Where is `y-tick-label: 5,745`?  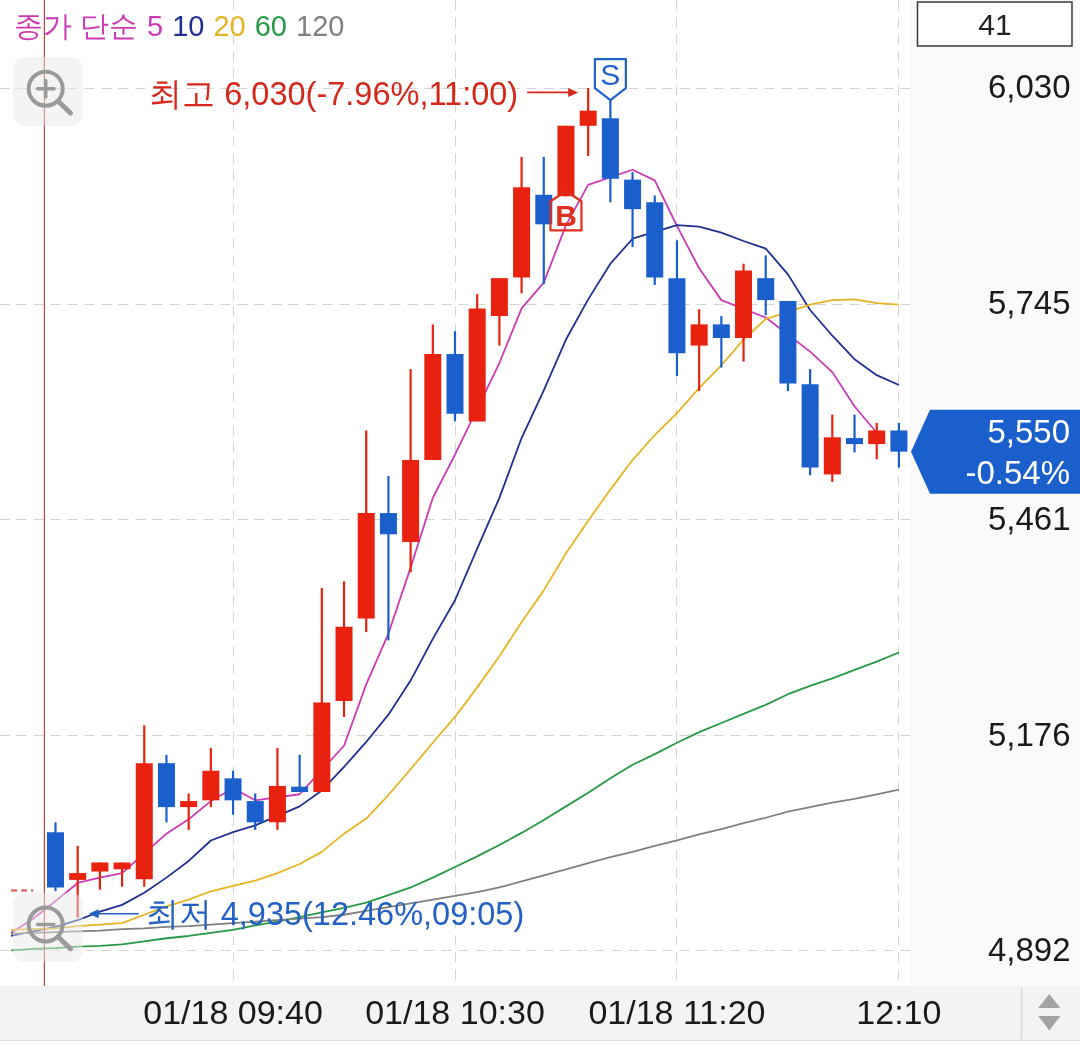 y-tick-label: 5,745 is located at coordinates (1029, 303).